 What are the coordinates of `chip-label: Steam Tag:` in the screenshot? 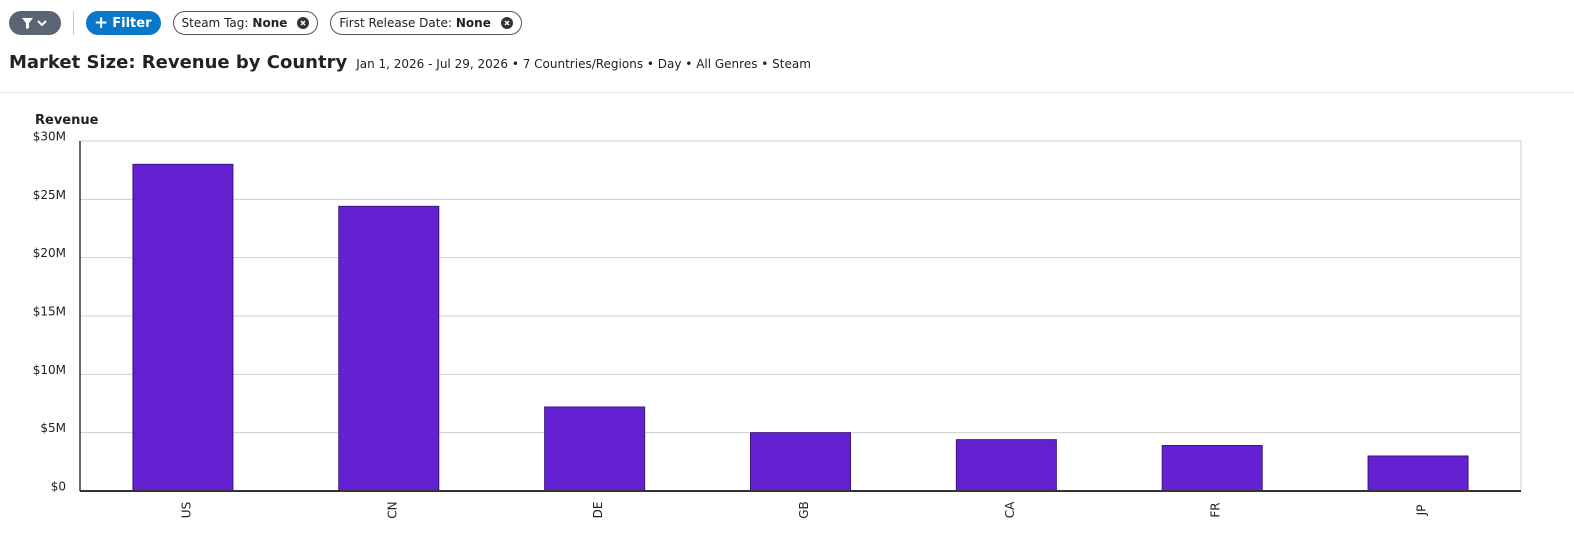 It's located at (215, 23).